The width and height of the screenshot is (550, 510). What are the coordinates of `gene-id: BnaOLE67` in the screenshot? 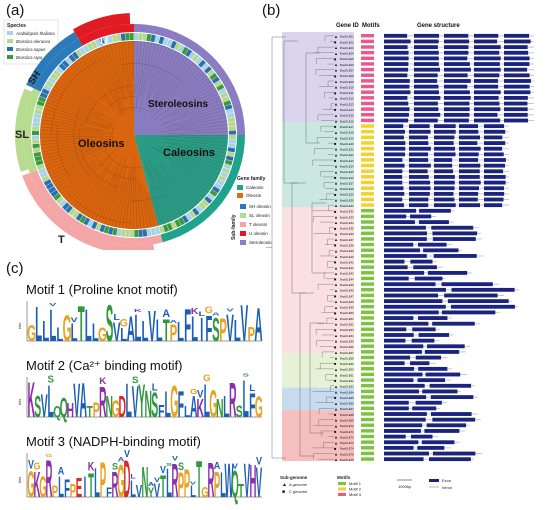 It's located at (347, 409).